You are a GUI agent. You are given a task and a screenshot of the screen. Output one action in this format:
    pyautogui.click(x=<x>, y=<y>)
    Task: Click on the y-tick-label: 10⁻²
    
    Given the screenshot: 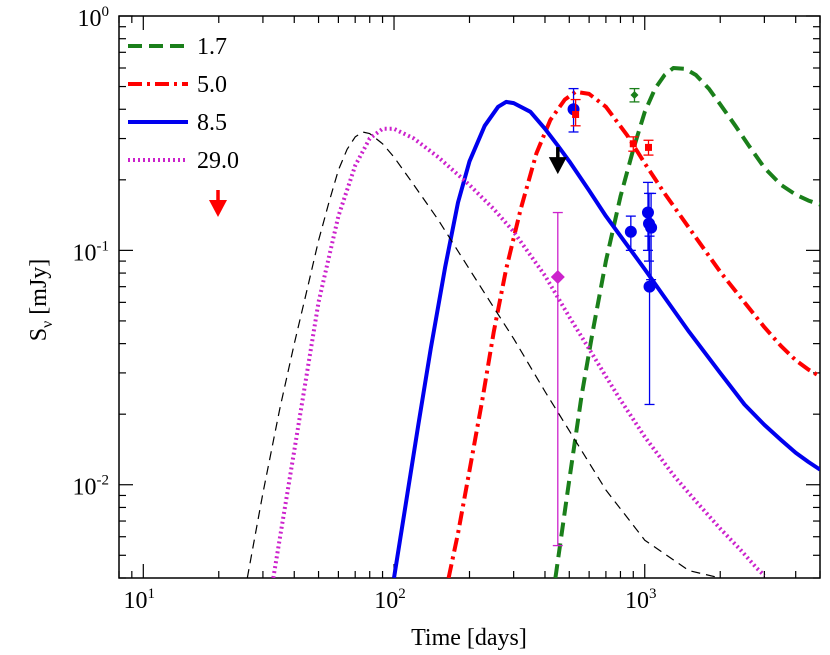 What is the action you would take?
    pyautogui.click(x=91, y=487)
    